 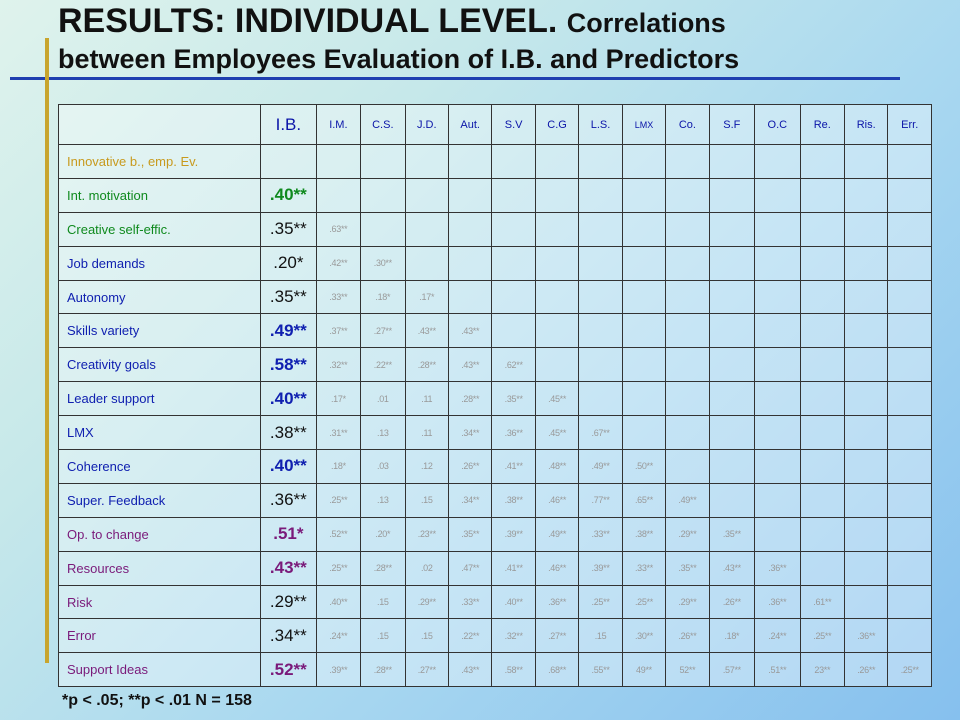 What do you see at coordinates (470, 636) in the screenshot?
I see `correlation-cell: .22**` at bounding box center [470, 636].